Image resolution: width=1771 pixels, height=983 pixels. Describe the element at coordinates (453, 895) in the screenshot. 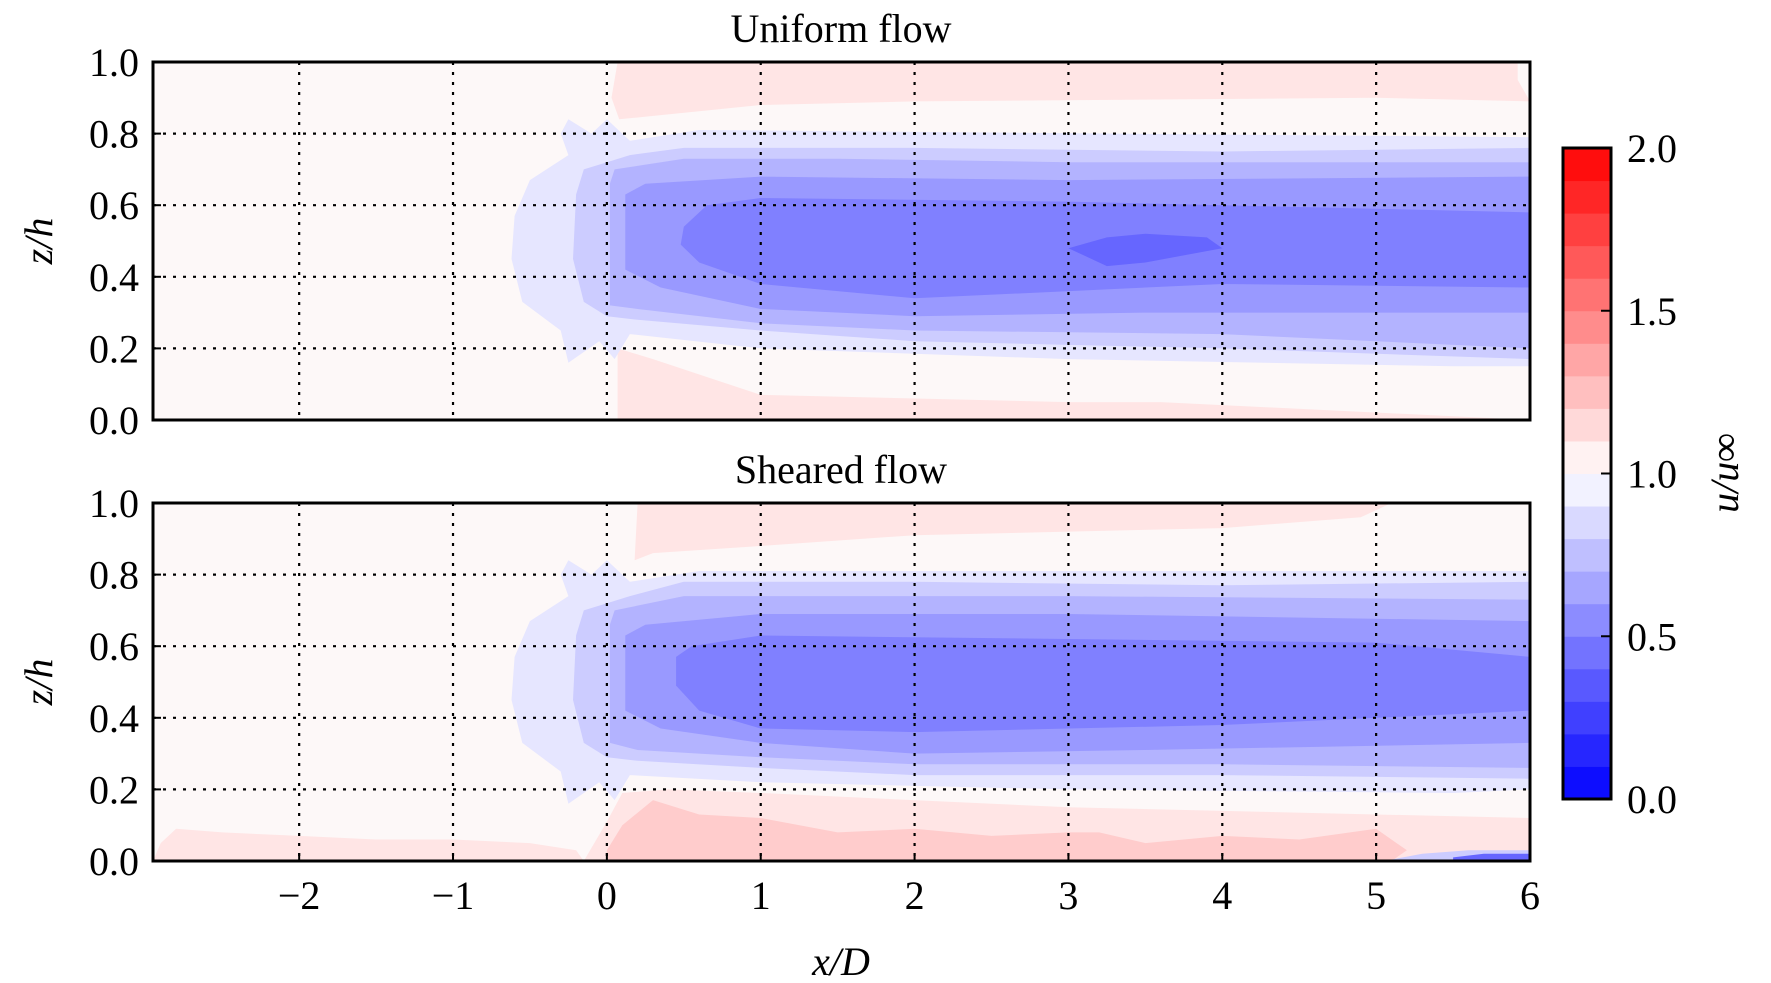

I see `x-tick-label: −1` at that location.